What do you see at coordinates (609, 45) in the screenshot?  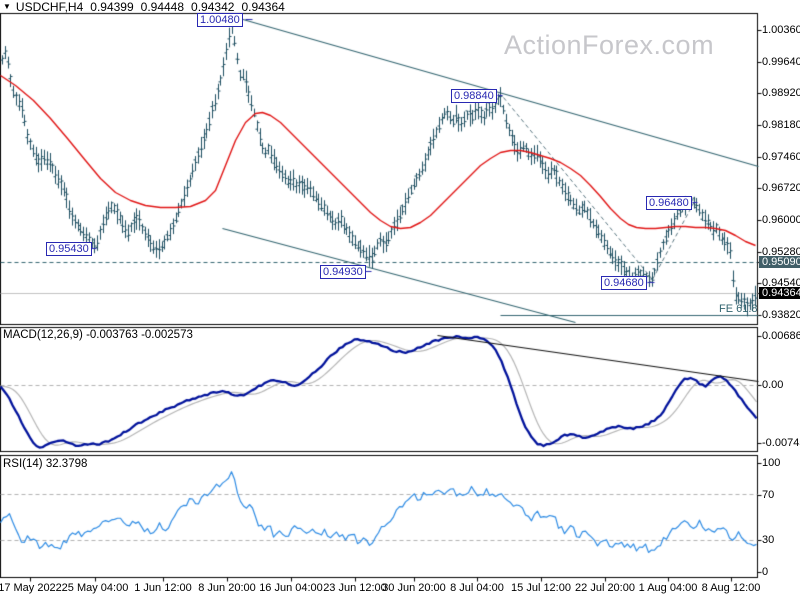 I see `watermark: ActionForex.com` at bounding box center [609, 45].